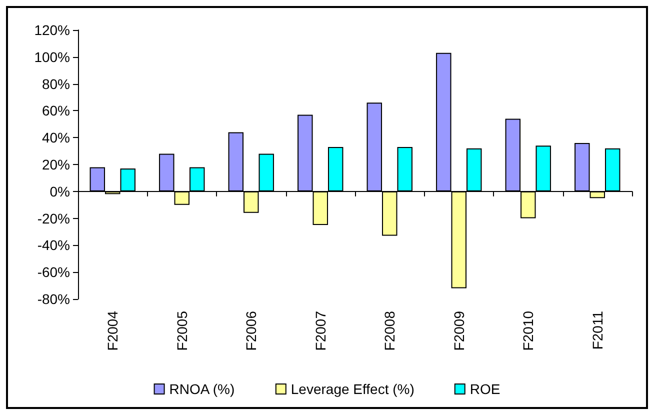 The image size is (654, 415). I want to click on y-tick-label: 80%, so click(56, 84).